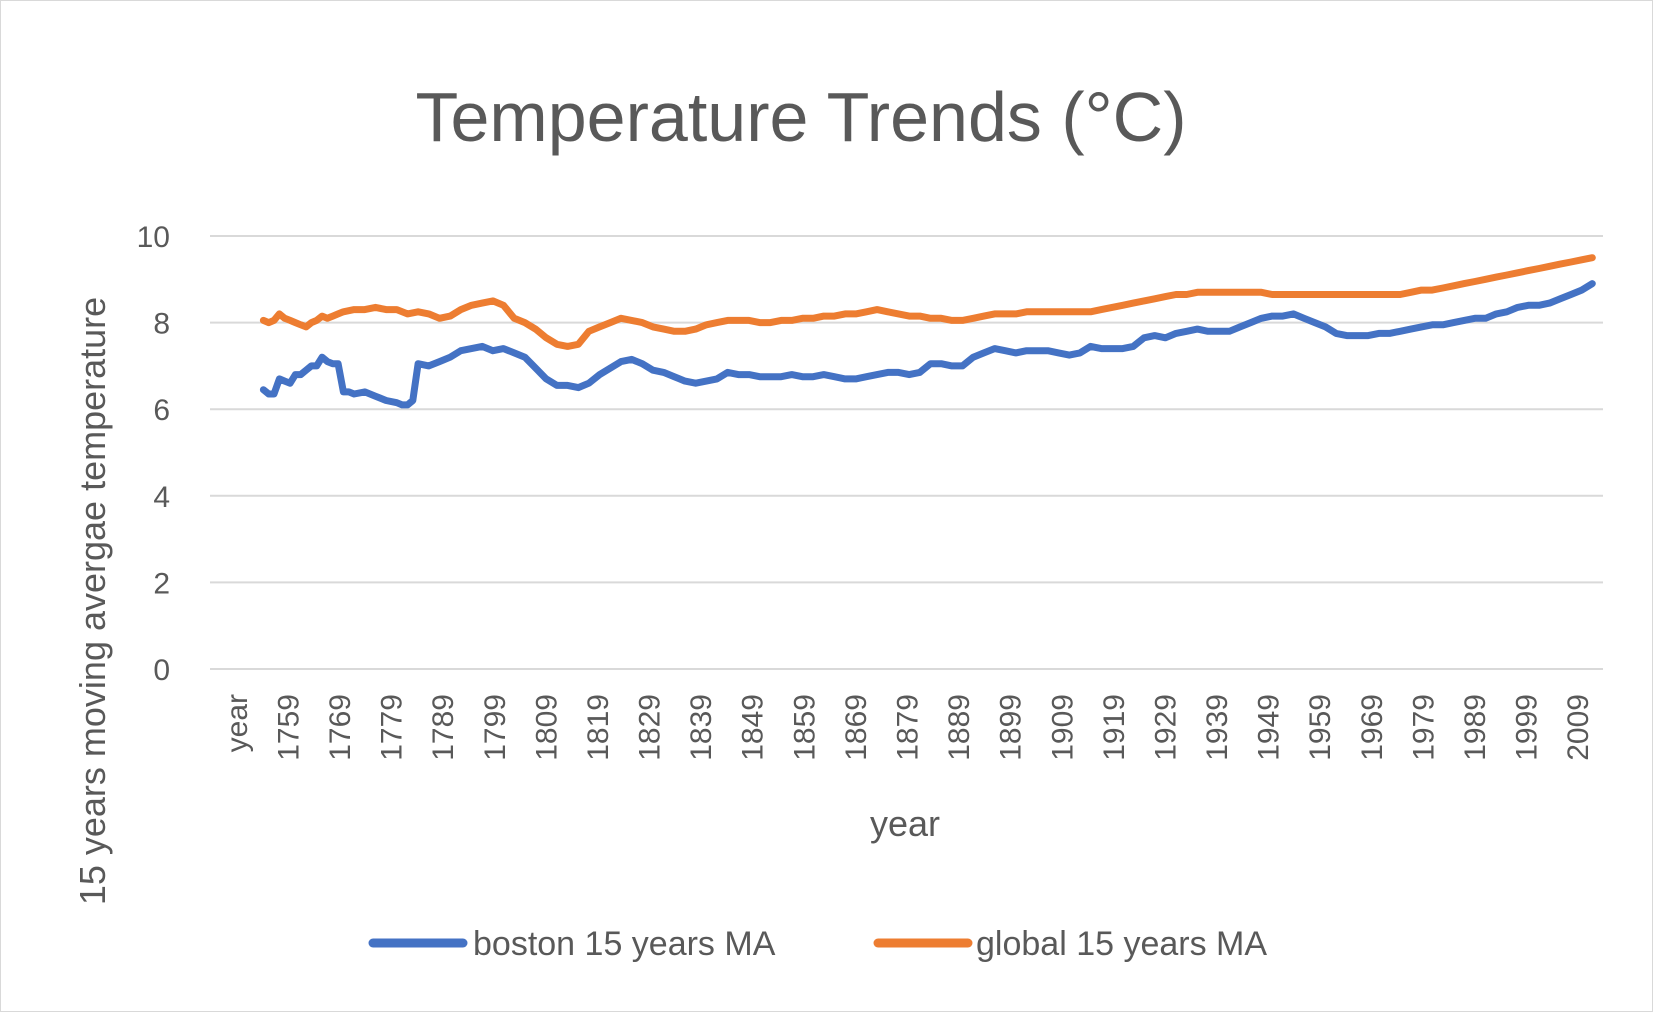 This screenshot has width=1653, height=1013. I want to click on x-tick-label: 1969, so click(1372, 727).